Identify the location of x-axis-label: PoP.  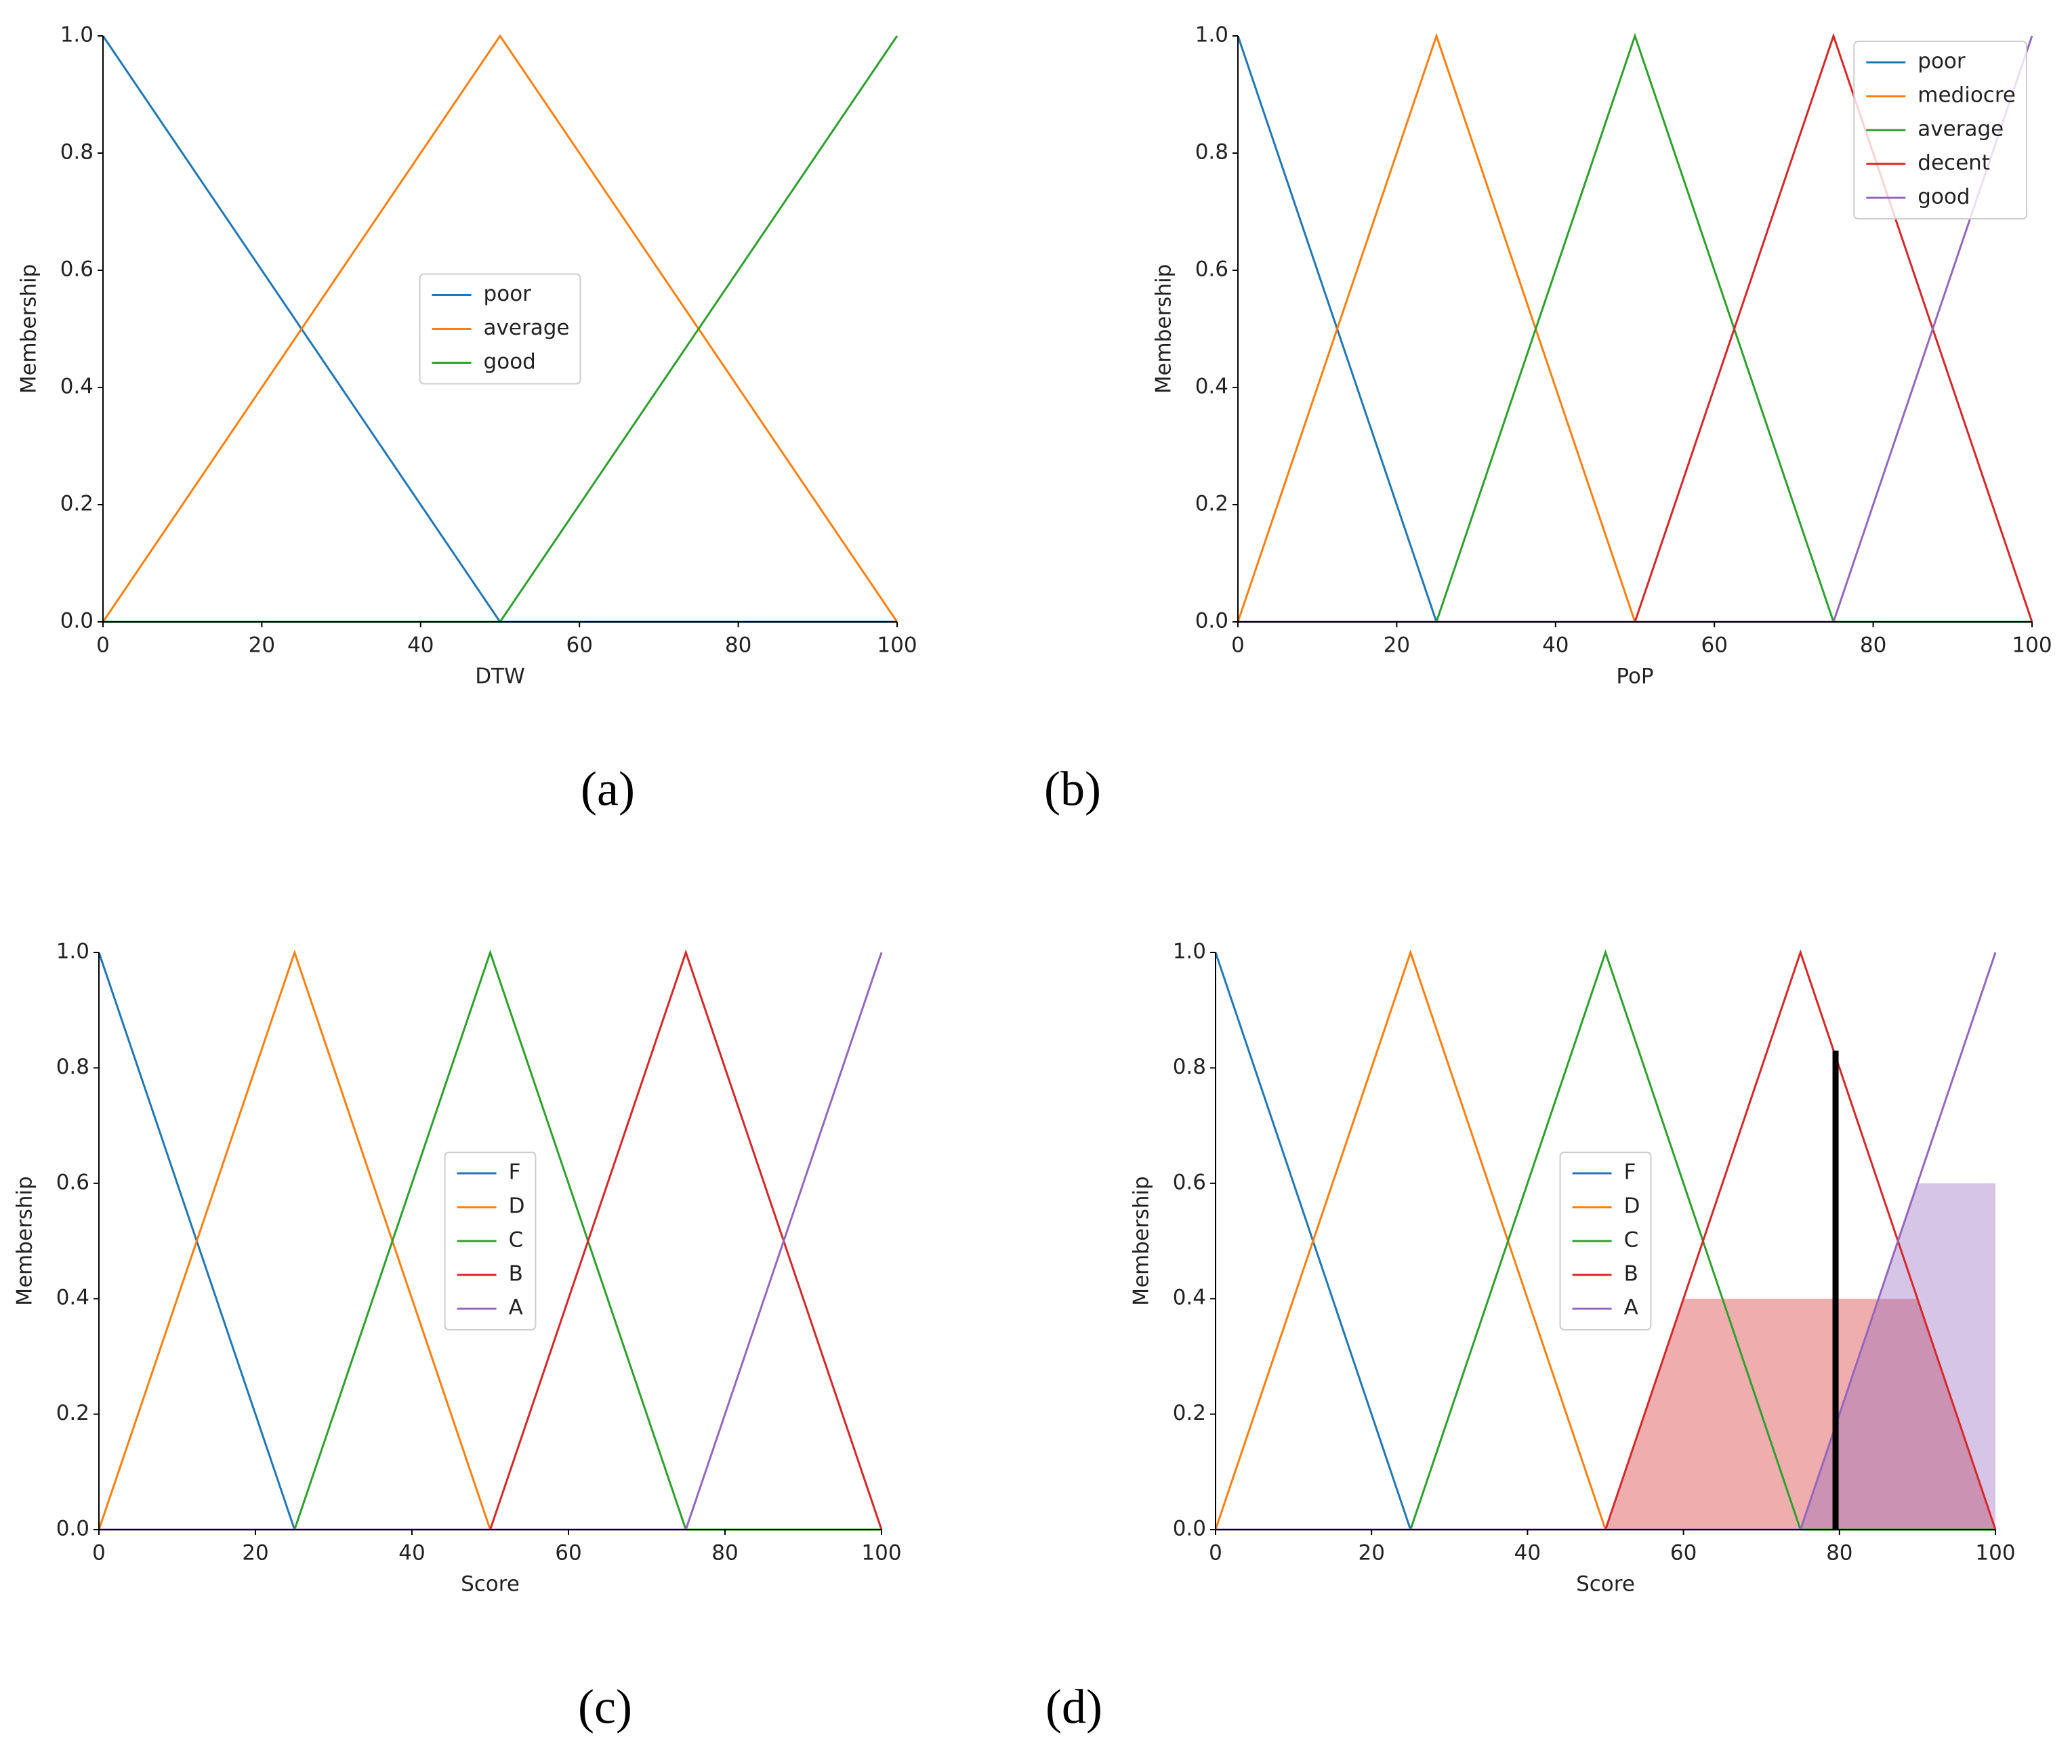
(1634, 677).